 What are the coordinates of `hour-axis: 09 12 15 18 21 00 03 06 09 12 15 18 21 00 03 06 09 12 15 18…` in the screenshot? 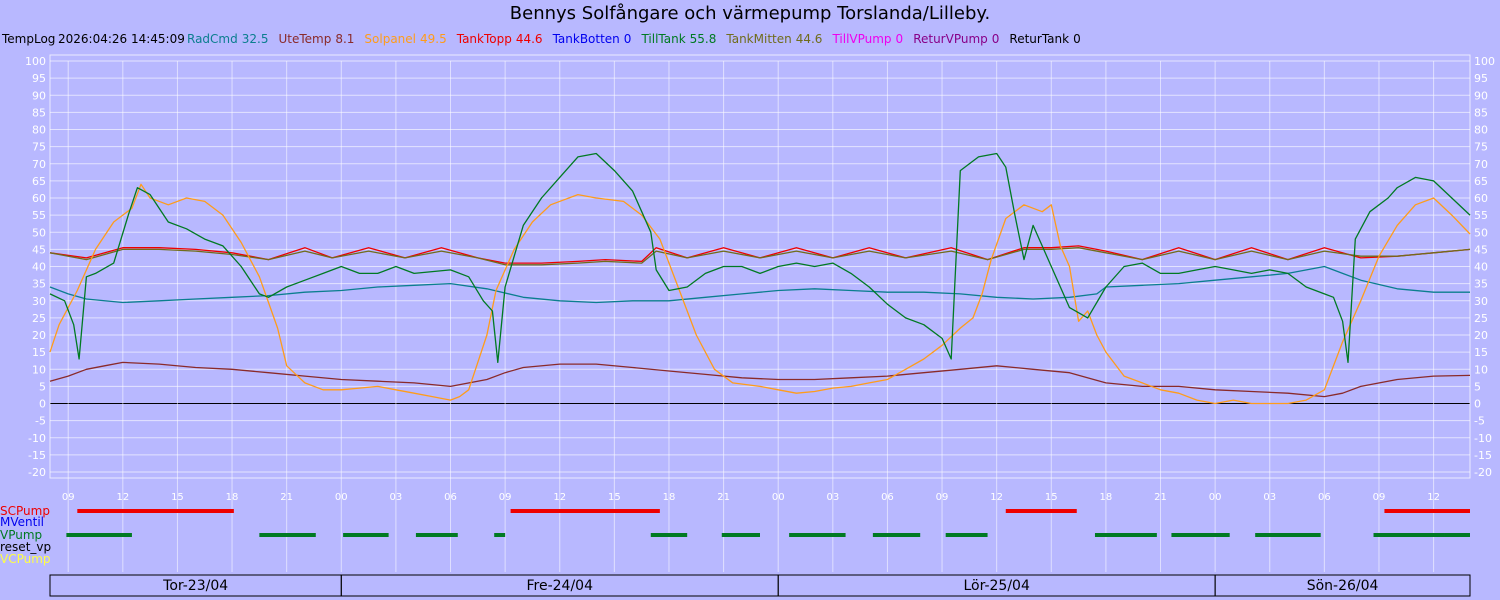 It's located at (751, 497).